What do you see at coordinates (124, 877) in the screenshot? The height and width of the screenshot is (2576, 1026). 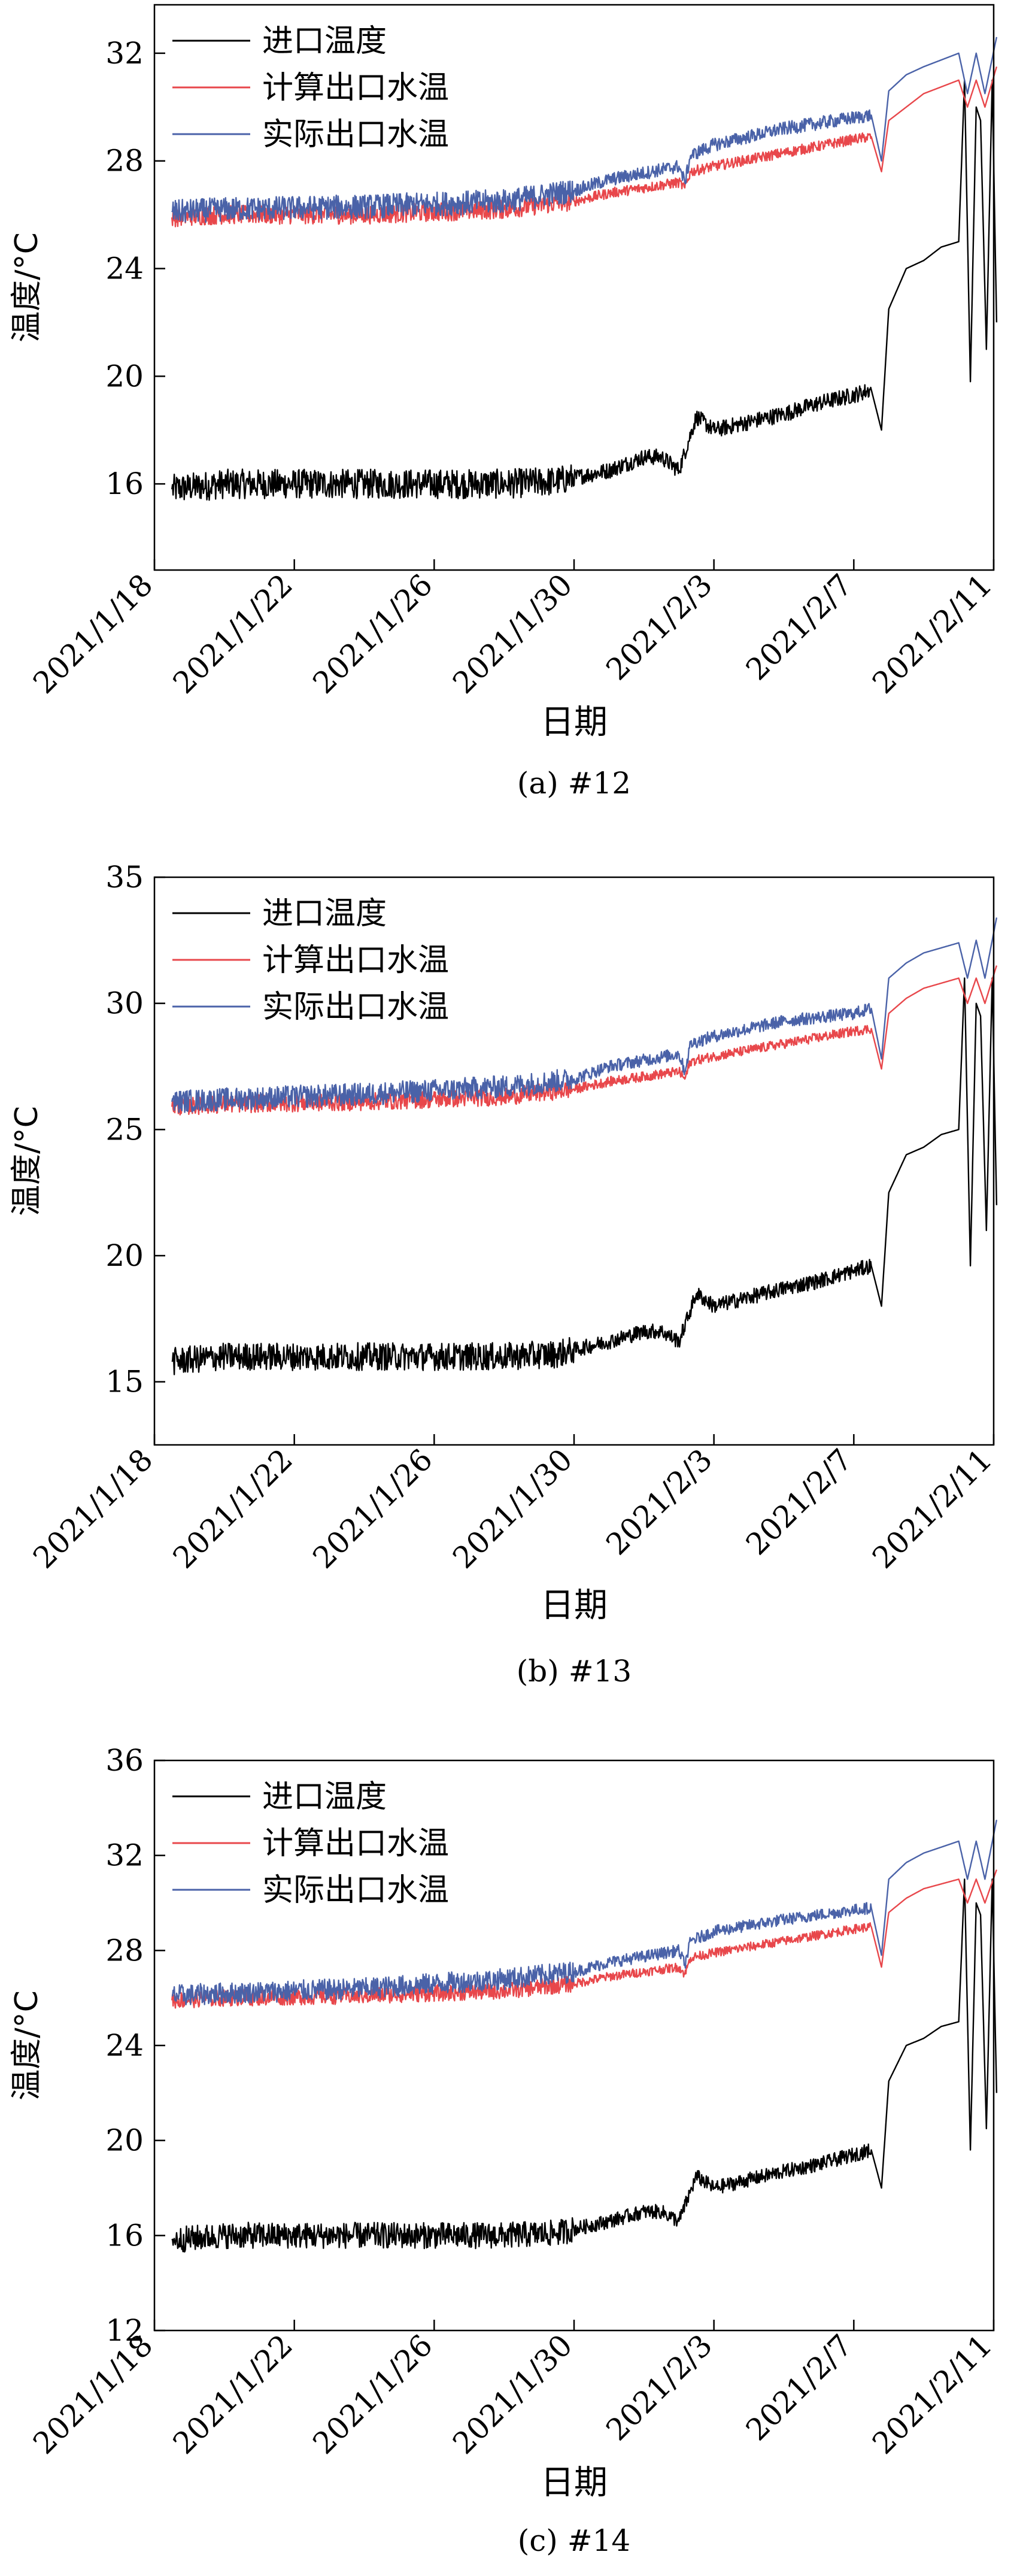 I see `y-tick-label: 35` at bounding box center [124, 877].